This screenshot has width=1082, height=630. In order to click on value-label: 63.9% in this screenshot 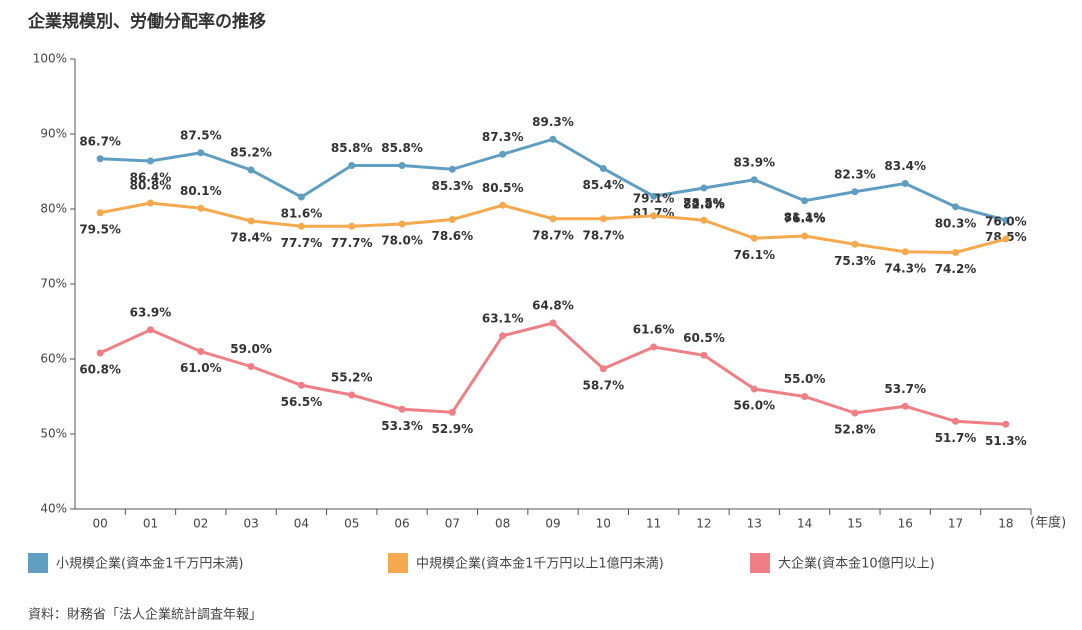, I will do `click(151, 312)`.